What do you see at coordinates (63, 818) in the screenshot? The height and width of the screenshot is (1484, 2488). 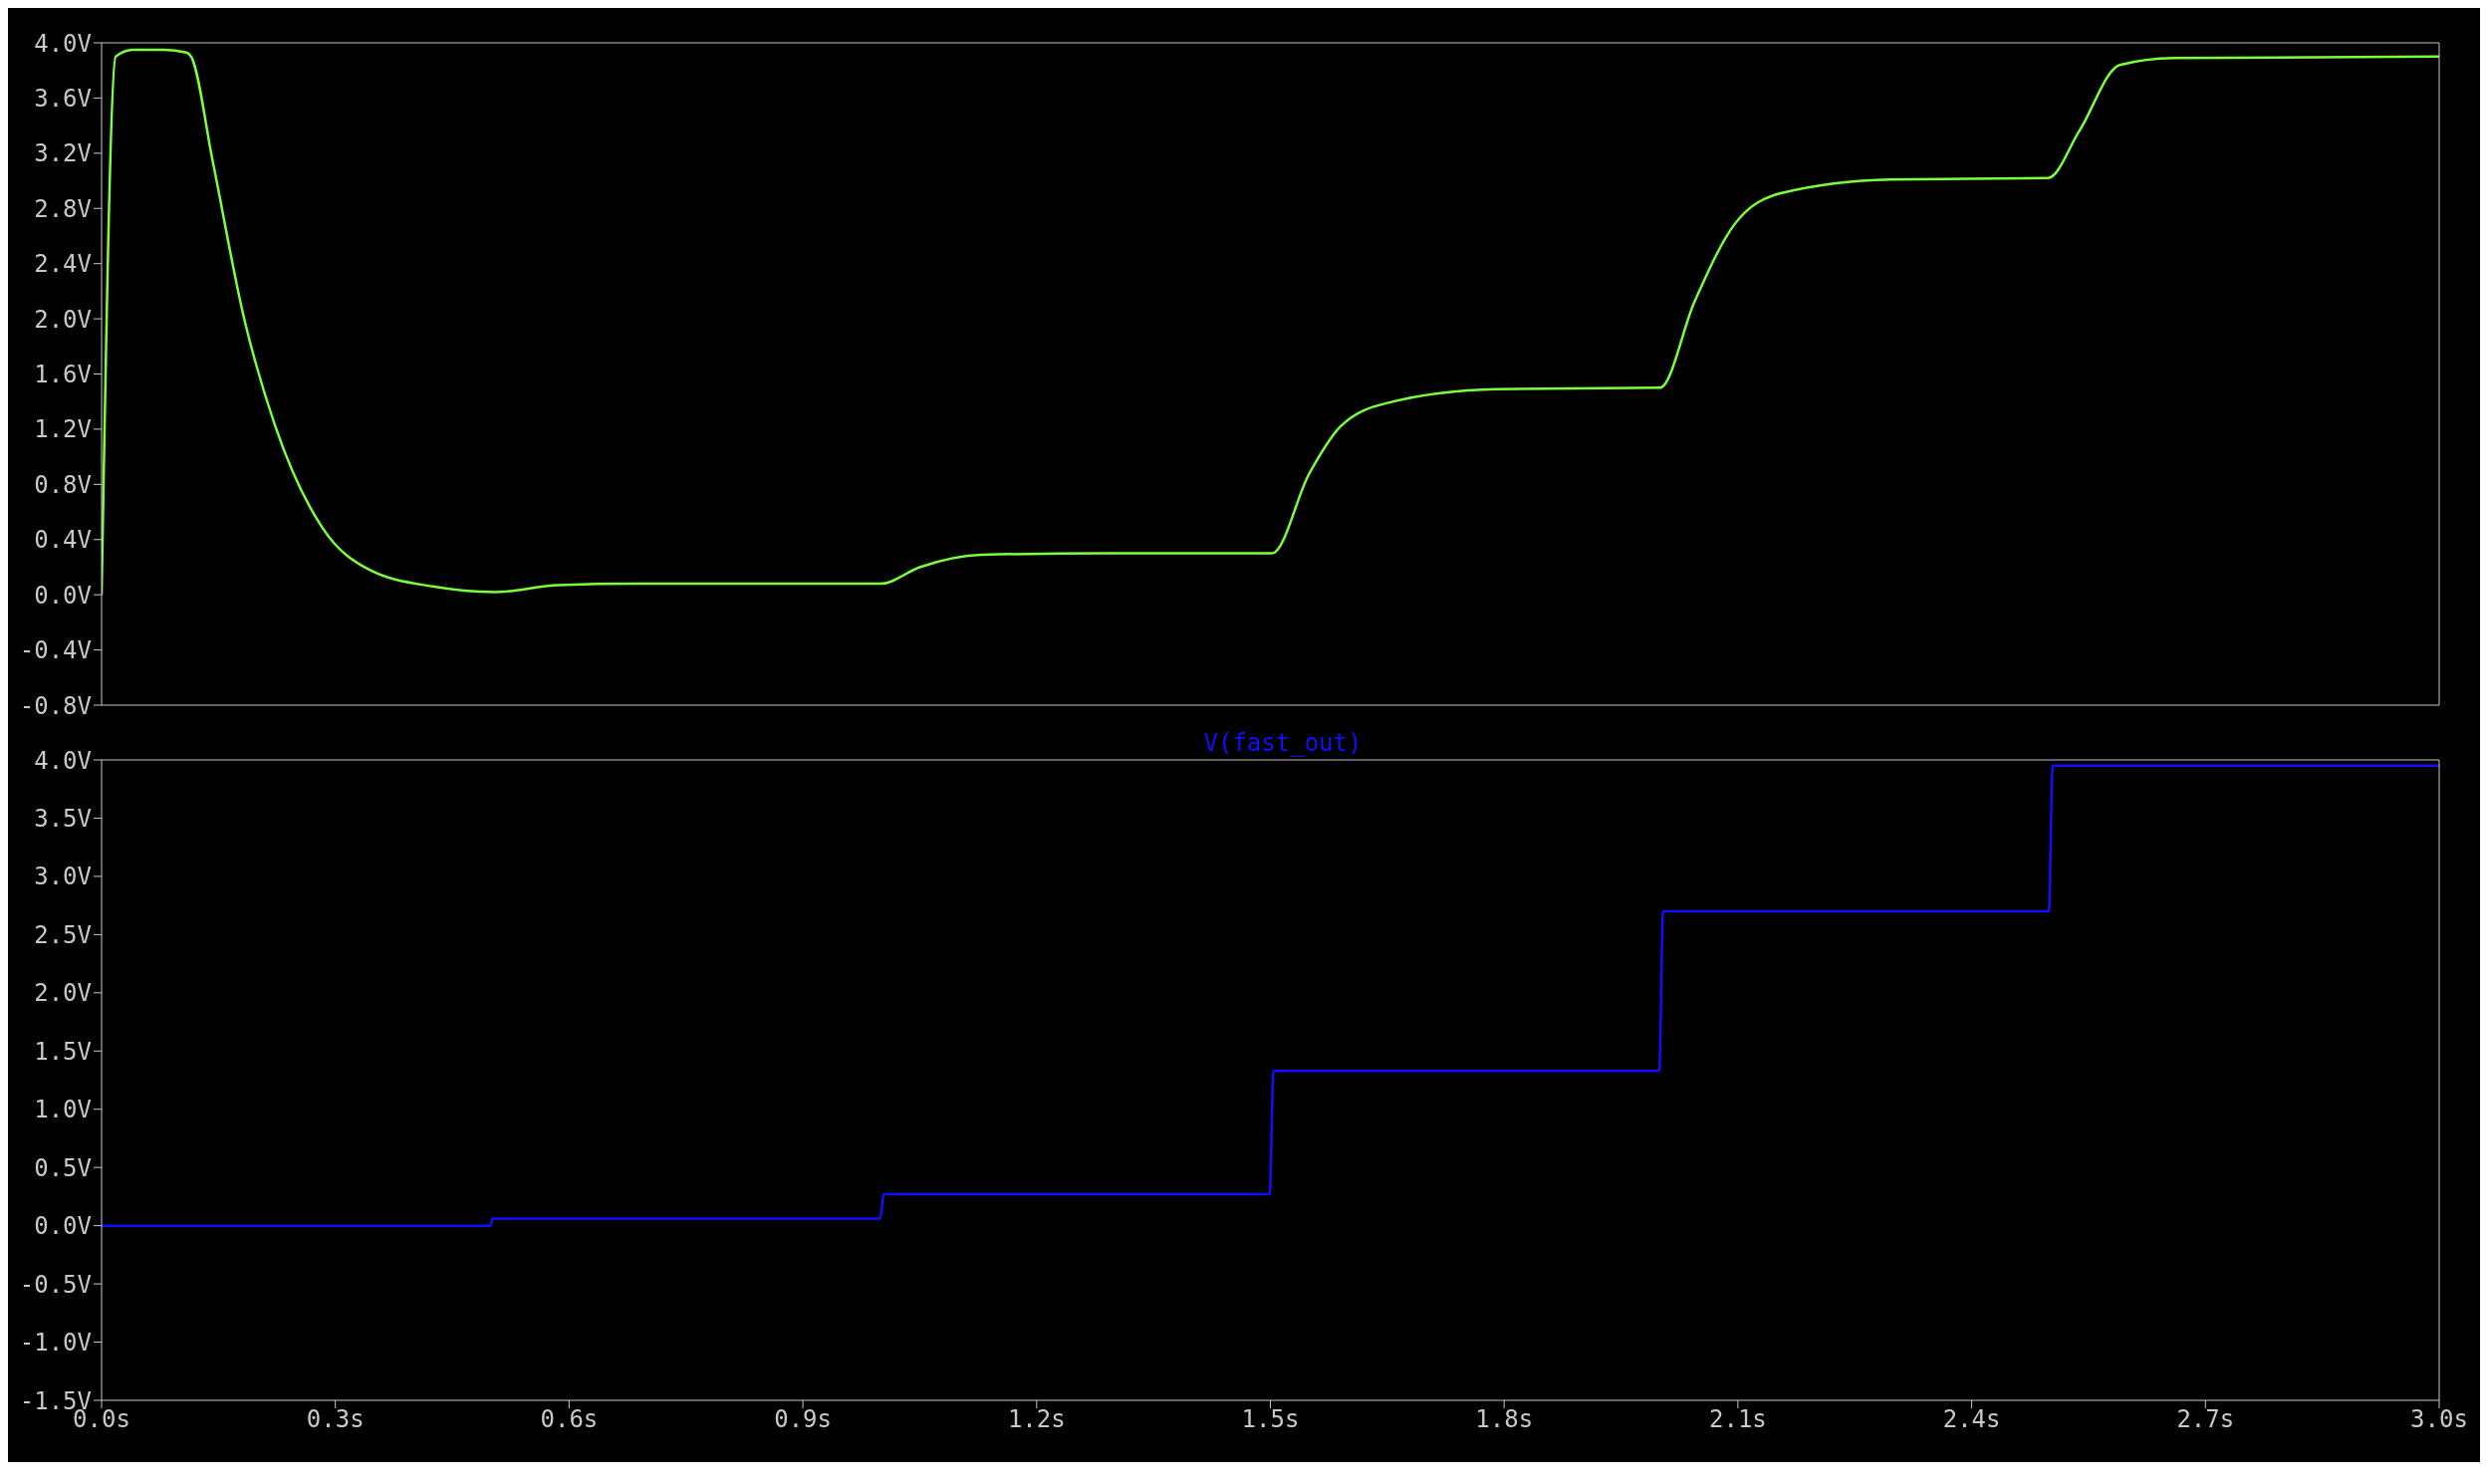 I see `y-tick-label: 3.5V` at bounding box center [63, 818].